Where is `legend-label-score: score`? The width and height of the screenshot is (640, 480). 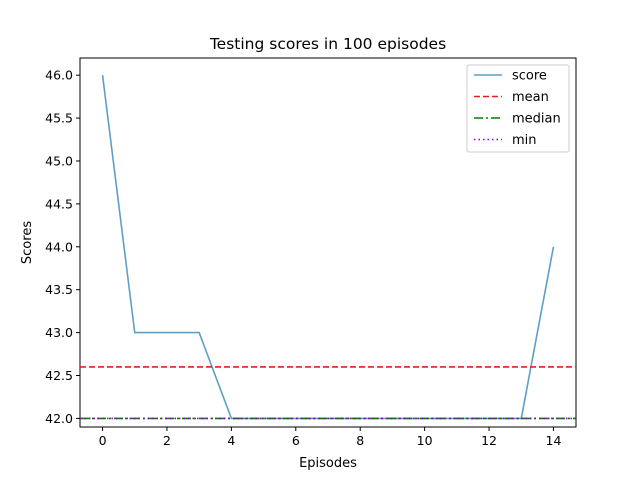 legend-label-score: score is located at coordinates (529, 76).